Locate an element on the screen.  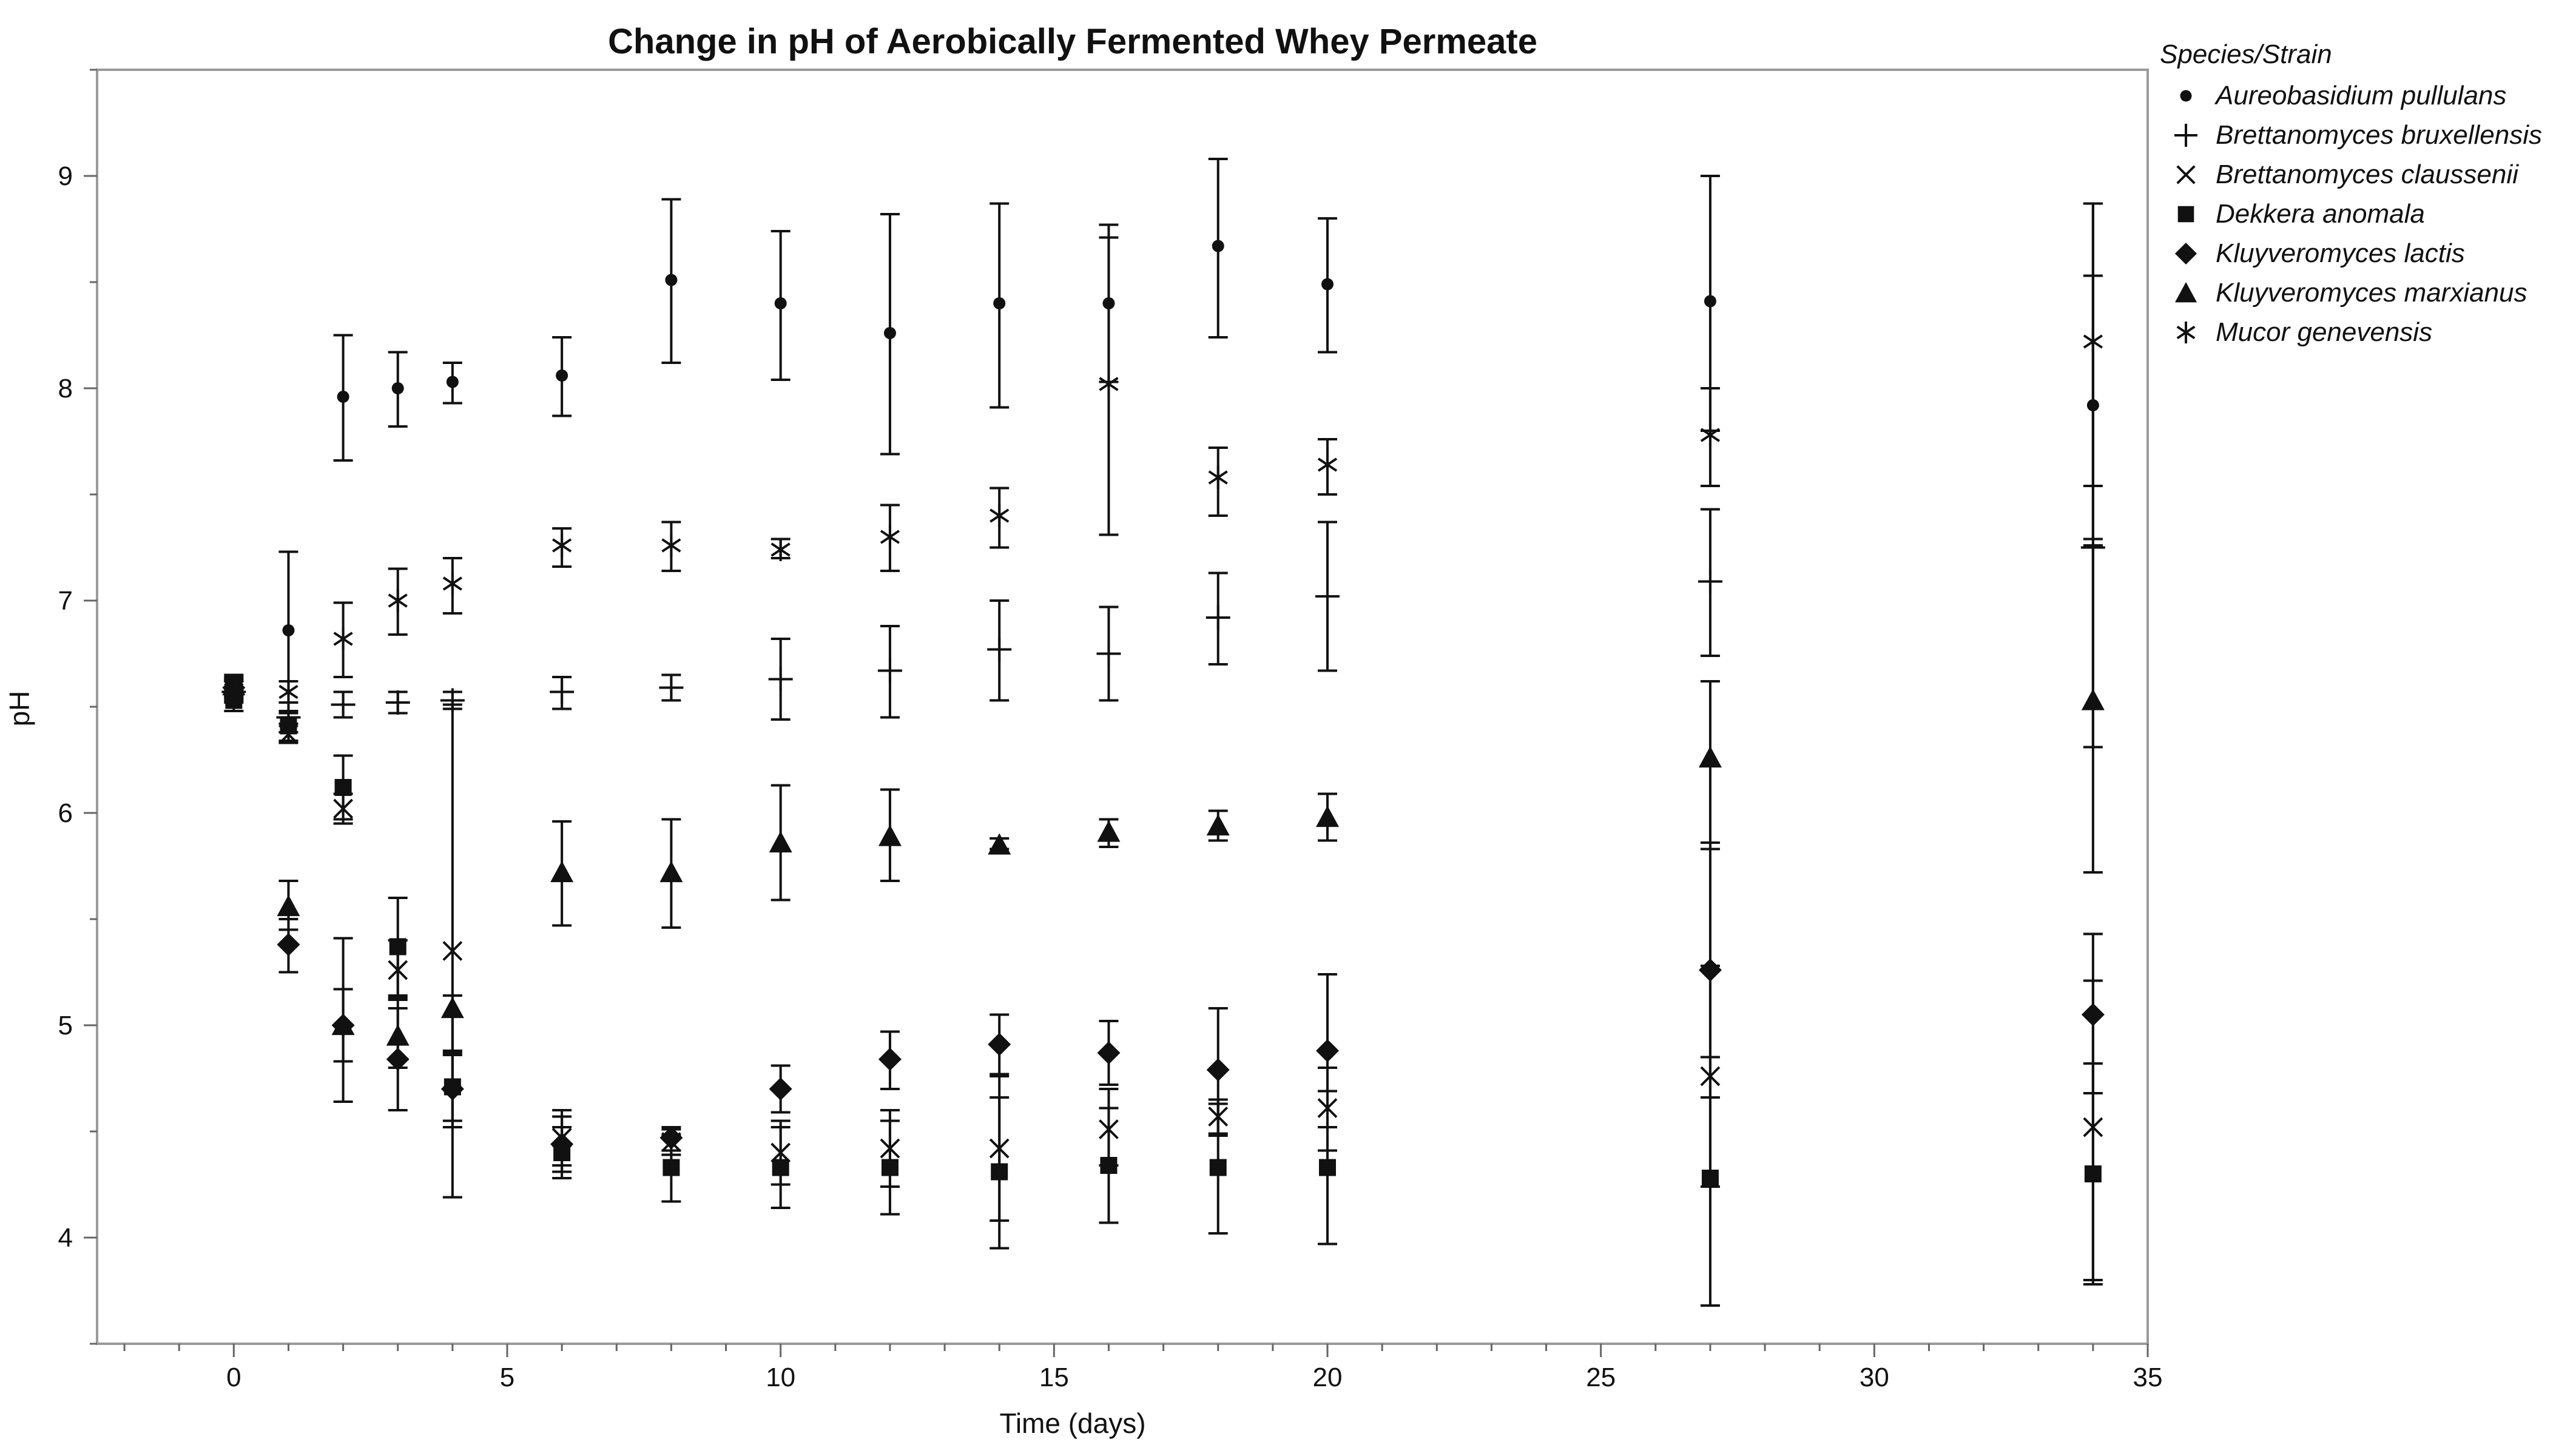
y-tick-label: 8 is located at coordinates (65, 388).